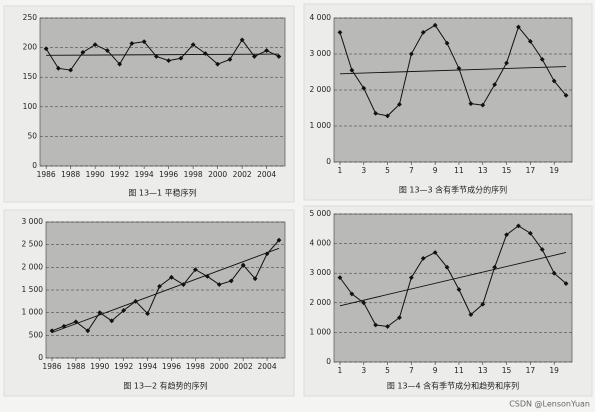  Describe the element at coordinates (266, 174) in the screenshot. I see `x-tick-label: 2004` at that location.